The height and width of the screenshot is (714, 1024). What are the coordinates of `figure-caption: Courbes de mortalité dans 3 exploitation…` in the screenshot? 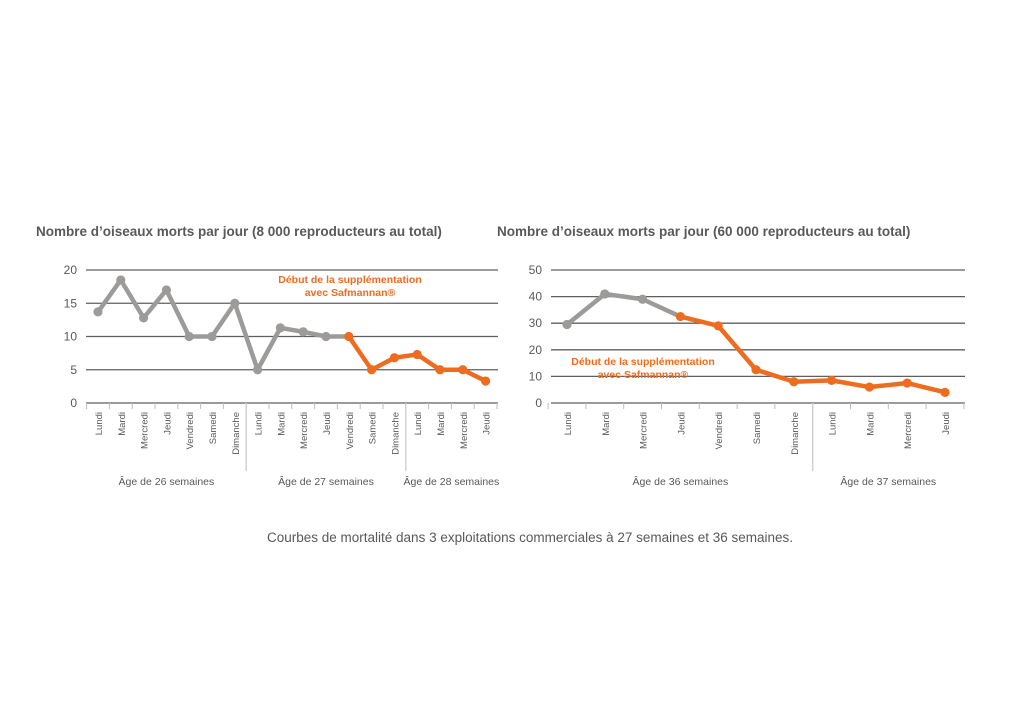 It's located at (530, 537).